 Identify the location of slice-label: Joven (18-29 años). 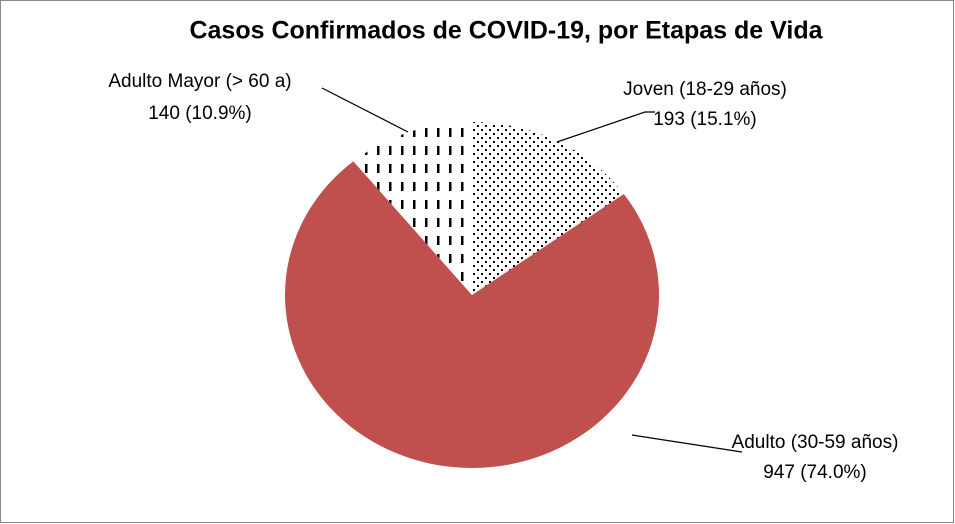
(705, 89).